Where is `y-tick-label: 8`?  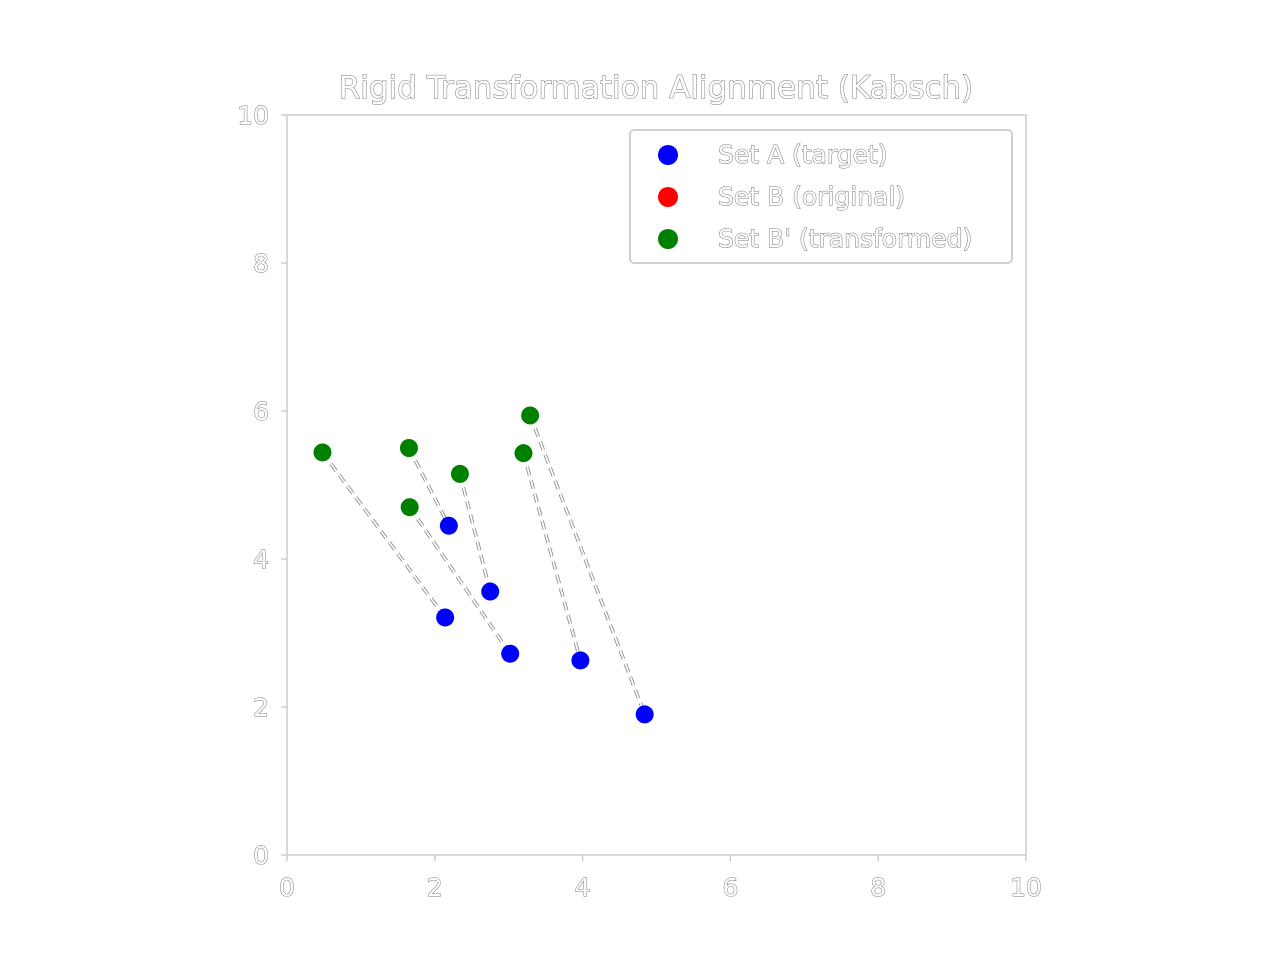
y-tick-label: 8 is located at coordinates (261, 263).